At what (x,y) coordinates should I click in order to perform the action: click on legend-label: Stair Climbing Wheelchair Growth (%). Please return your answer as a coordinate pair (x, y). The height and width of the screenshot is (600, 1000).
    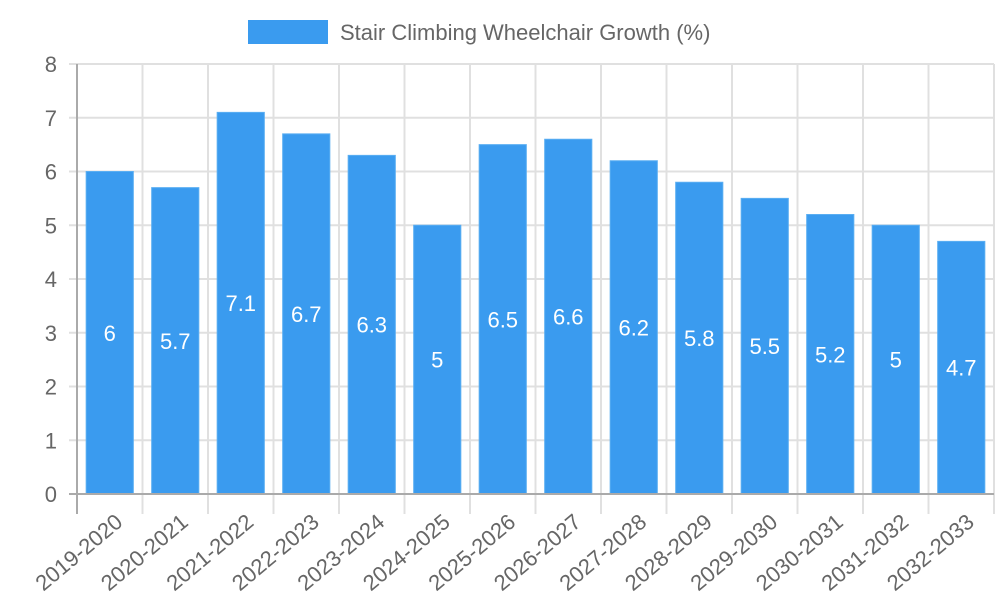
    Looking at the image, I should click on (525, 32).